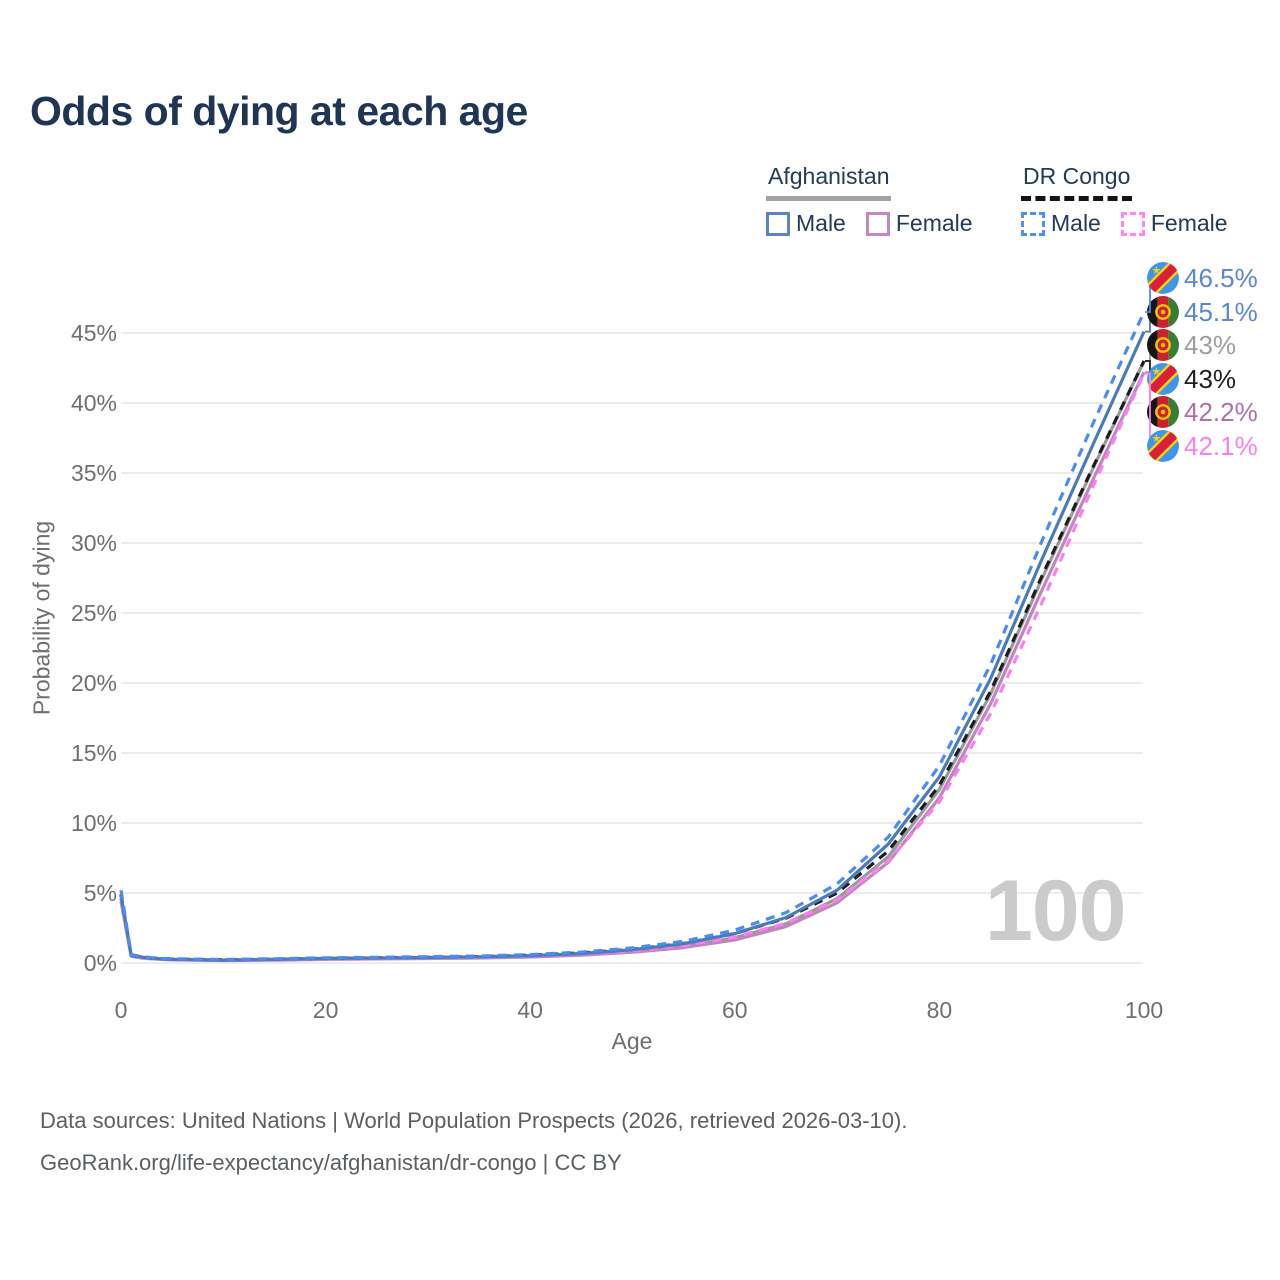  I want to click on legend-item-dr-congo-female: Female, so click(1174, 223).